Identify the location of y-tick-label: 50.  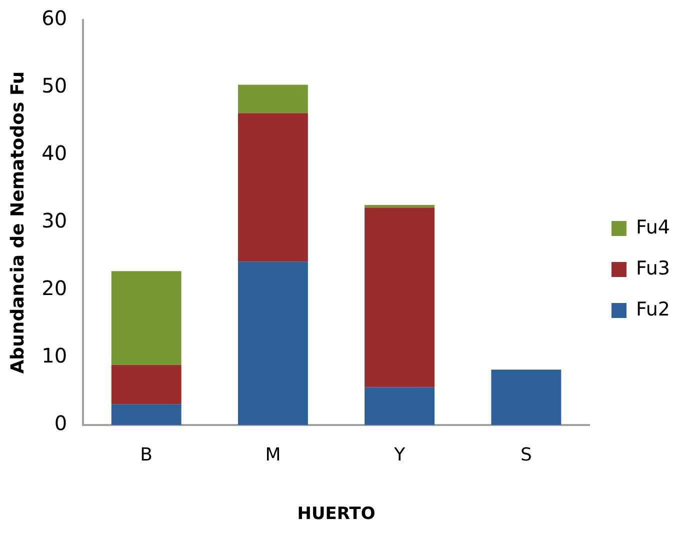
(55, 86).